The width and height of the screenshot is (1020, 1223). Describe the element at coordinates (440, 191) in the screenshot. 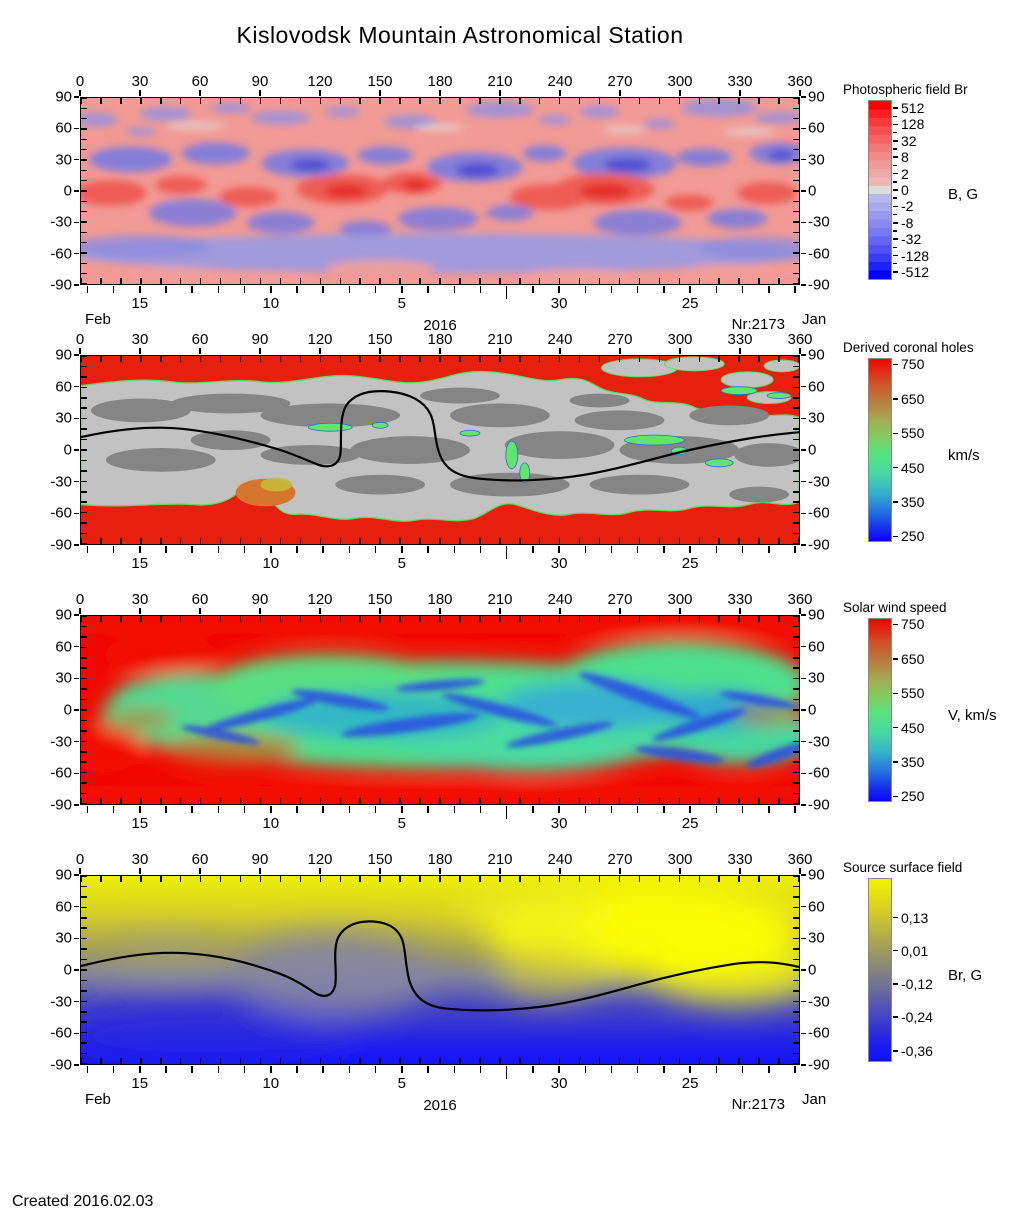

I see `photospheric-field-heatmap-image` at that location.